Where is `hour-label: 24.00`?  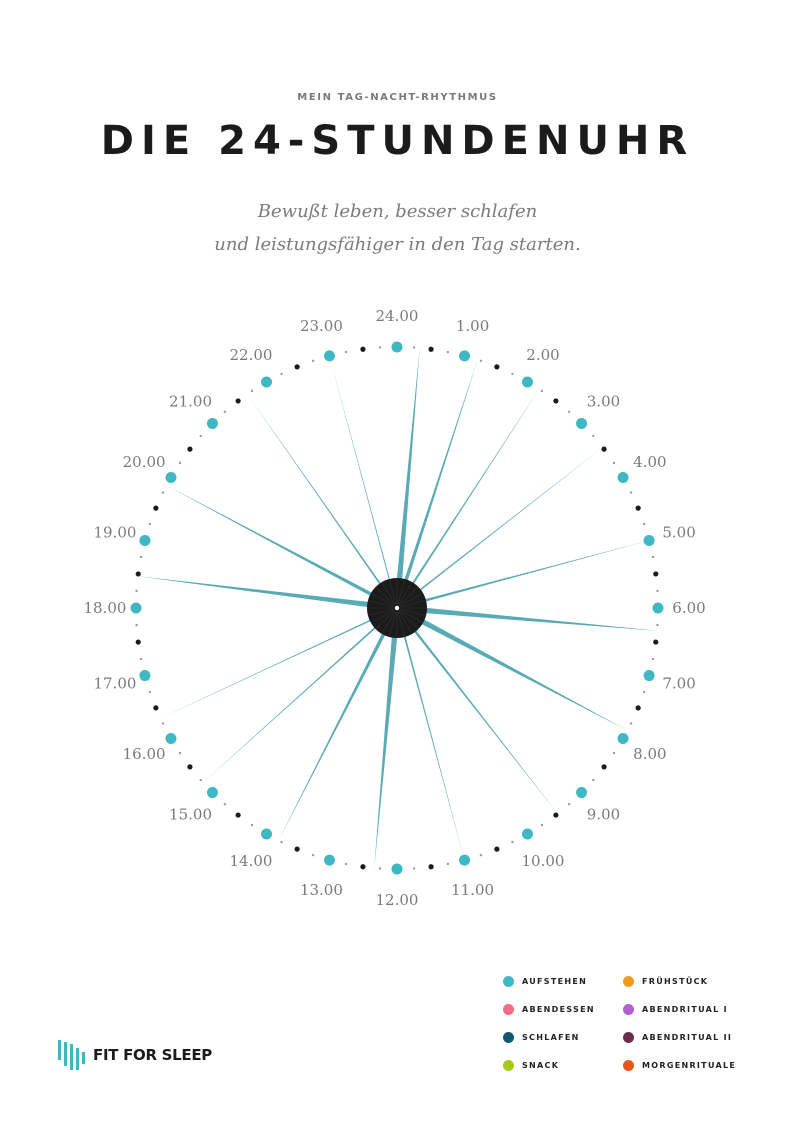
hour-label: 24.00 is located at coordinates (397, 316).